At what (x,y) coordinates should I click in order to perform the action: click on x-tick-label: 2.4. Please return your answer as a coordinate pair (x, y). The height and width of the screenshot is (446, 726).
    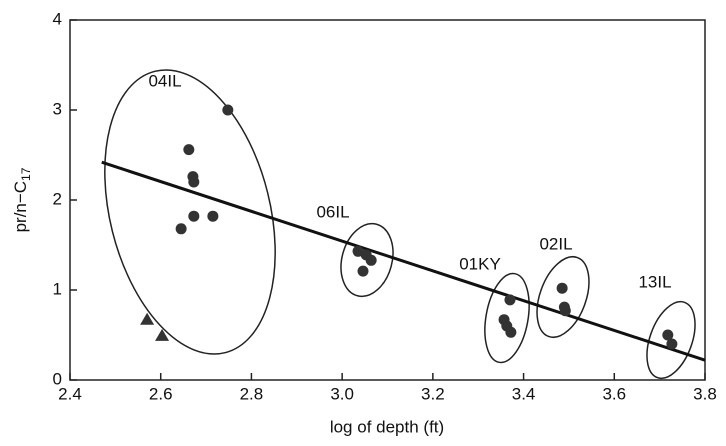
    Looking at the image, I should click on (70, 393).